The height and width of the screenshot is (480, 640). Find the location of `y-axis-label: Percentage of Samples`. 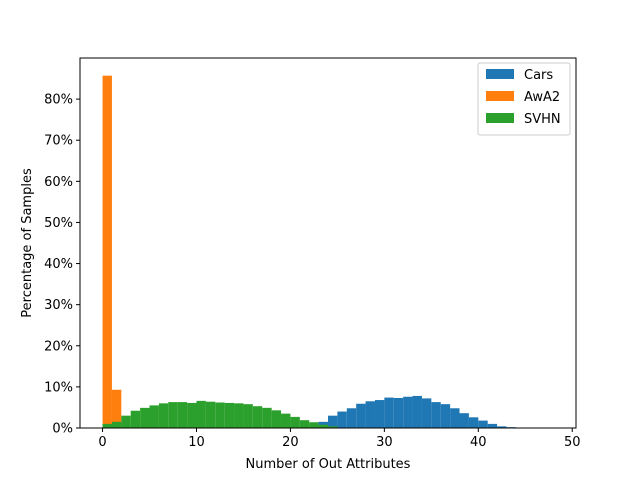

y-axis-label: Percentage of Samples is located at coordinates (27, 243).